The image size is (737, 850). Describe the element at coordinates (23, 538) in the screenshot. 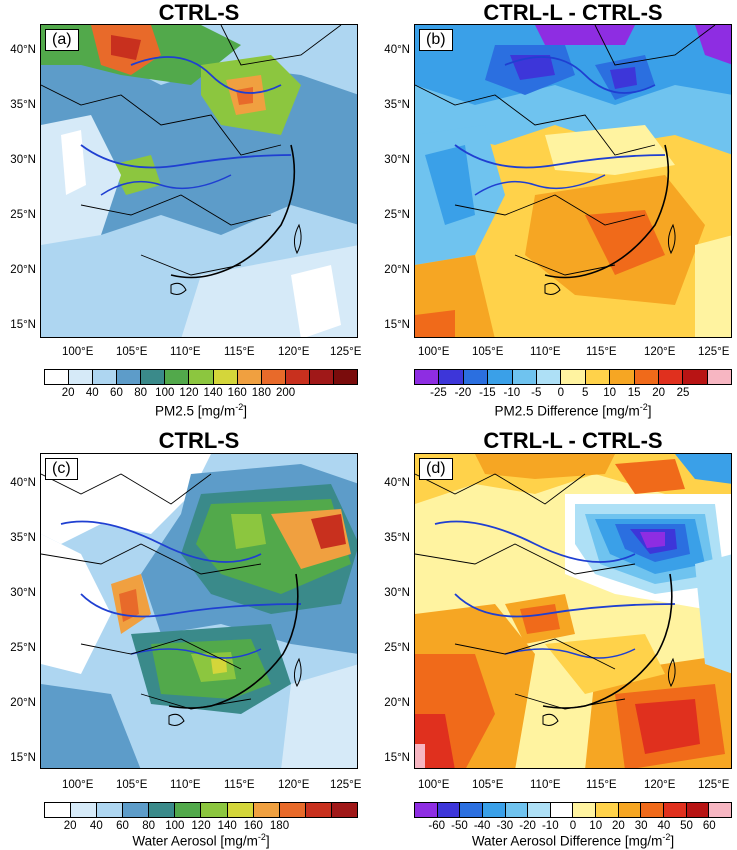

I see `panel-c-lat-label-2: 35°N` at that location.